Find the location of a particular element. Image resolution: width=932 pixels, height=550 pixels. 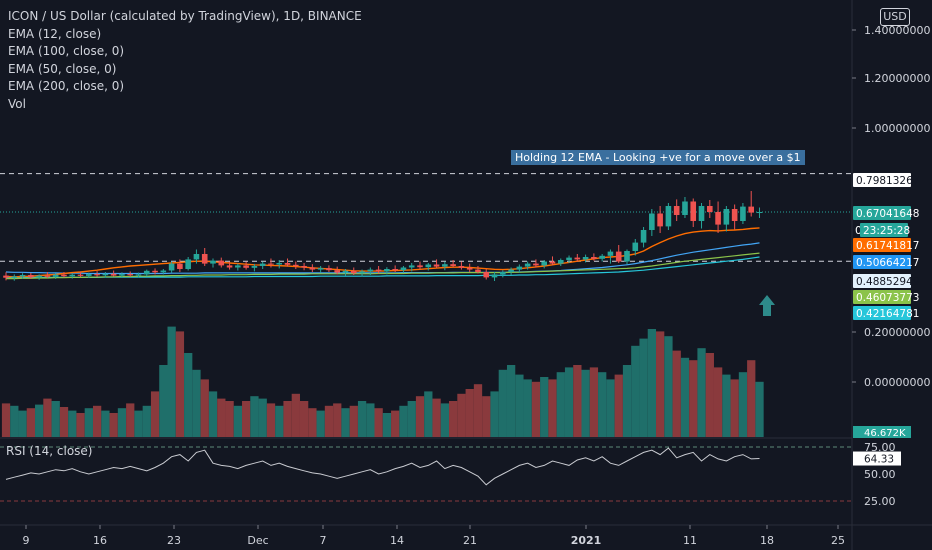

price-label: 0.67041648 is located at coordinates (887, 214).